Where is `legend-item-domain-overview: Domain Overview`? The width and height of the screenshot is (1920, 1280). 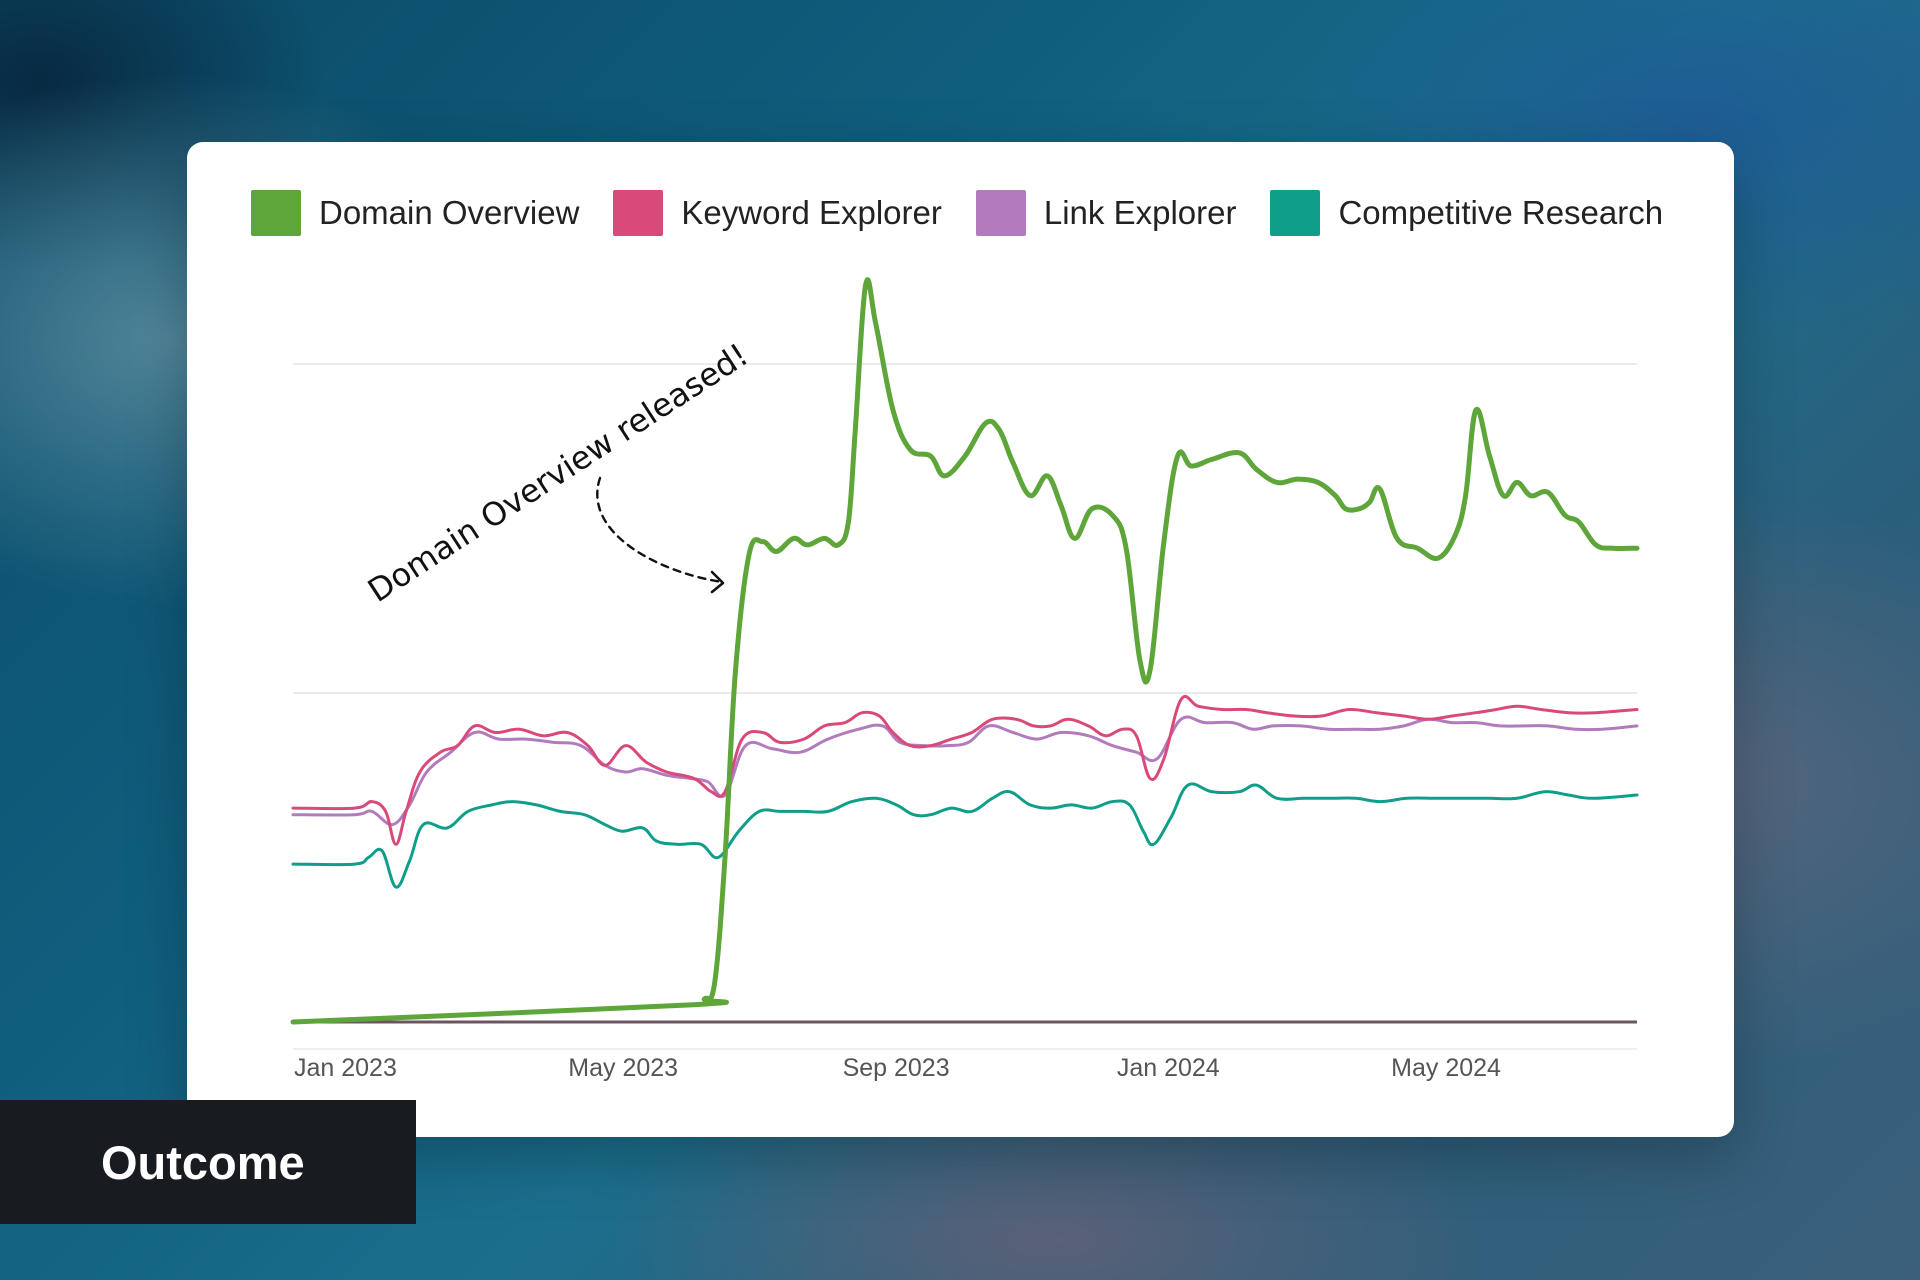 legend-item-domain-overview: Domain Overview is located at coordinates (415, 213).